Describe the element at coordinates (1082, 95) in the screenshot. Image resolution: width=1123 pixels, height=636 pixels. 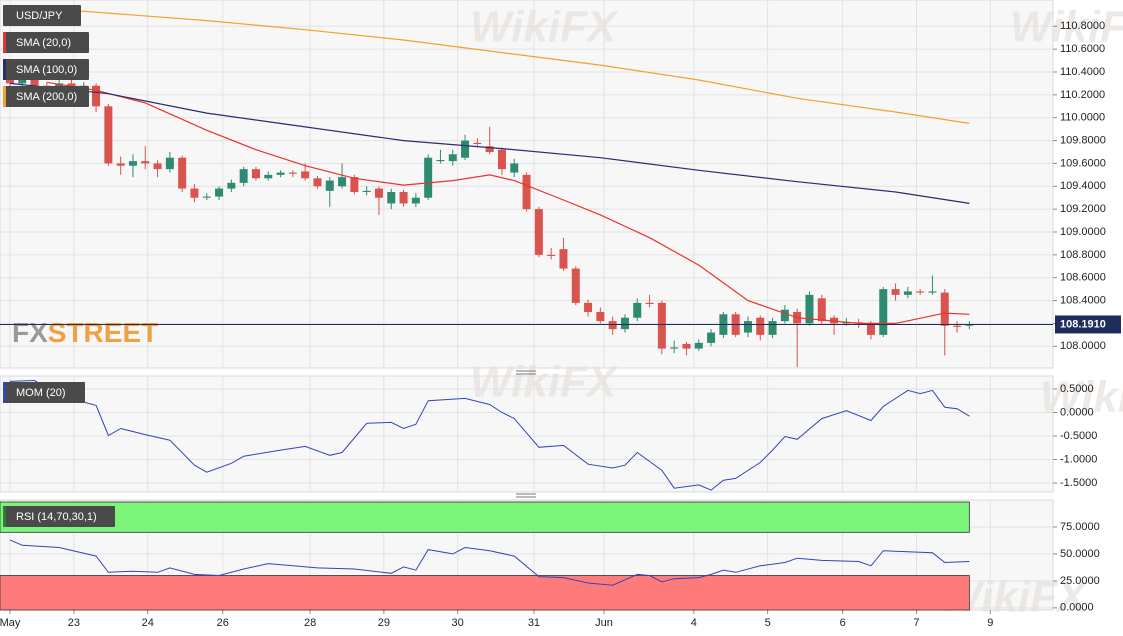
I see `y-tick-label: 110.2000` at that location.